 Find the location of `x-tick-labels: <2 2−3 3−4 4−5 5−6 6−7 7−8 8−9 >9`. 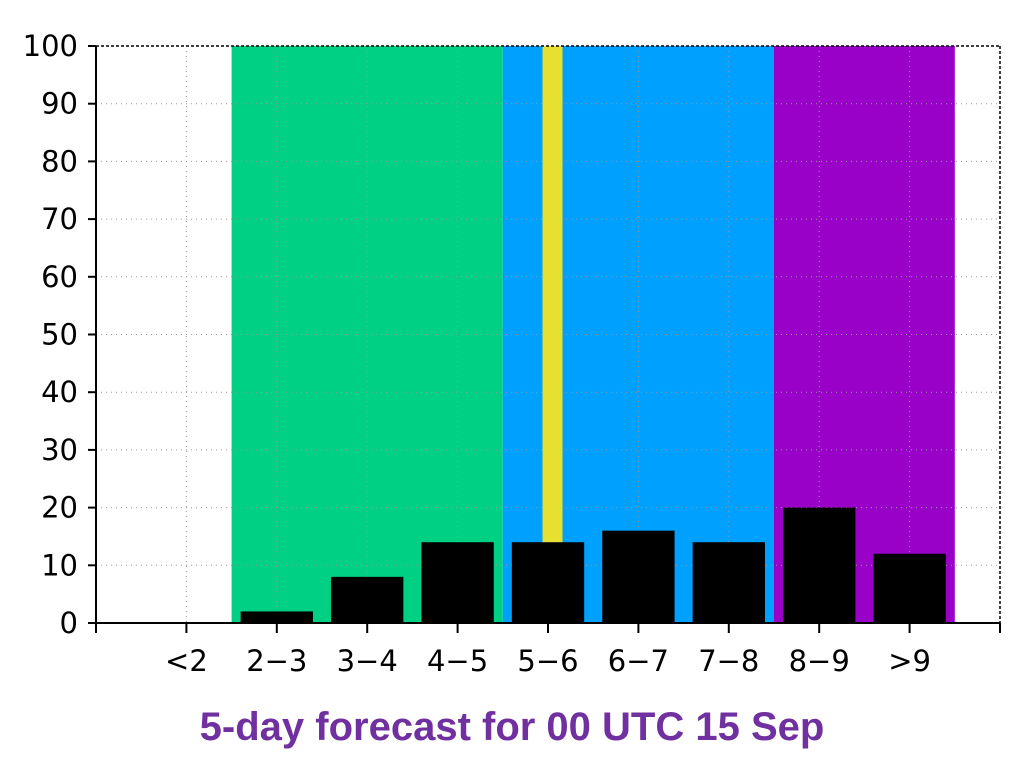

x-tick-labels: <2 2−3 3−4 4−5 5−6 6−7 7−8 8−9 >9 is located at coordinates (548, 661).